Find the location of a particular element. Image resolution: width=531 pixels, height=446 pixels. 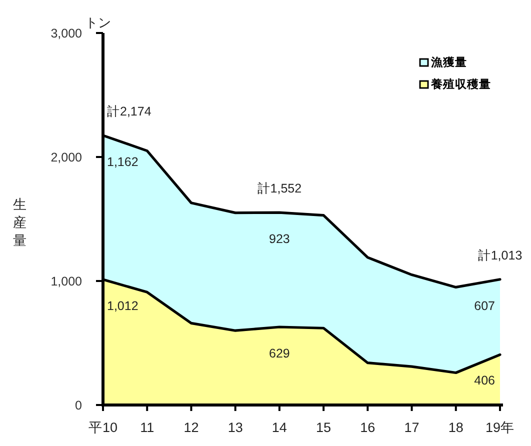

data-label: 1,012 is located at coordinates (122, 306).